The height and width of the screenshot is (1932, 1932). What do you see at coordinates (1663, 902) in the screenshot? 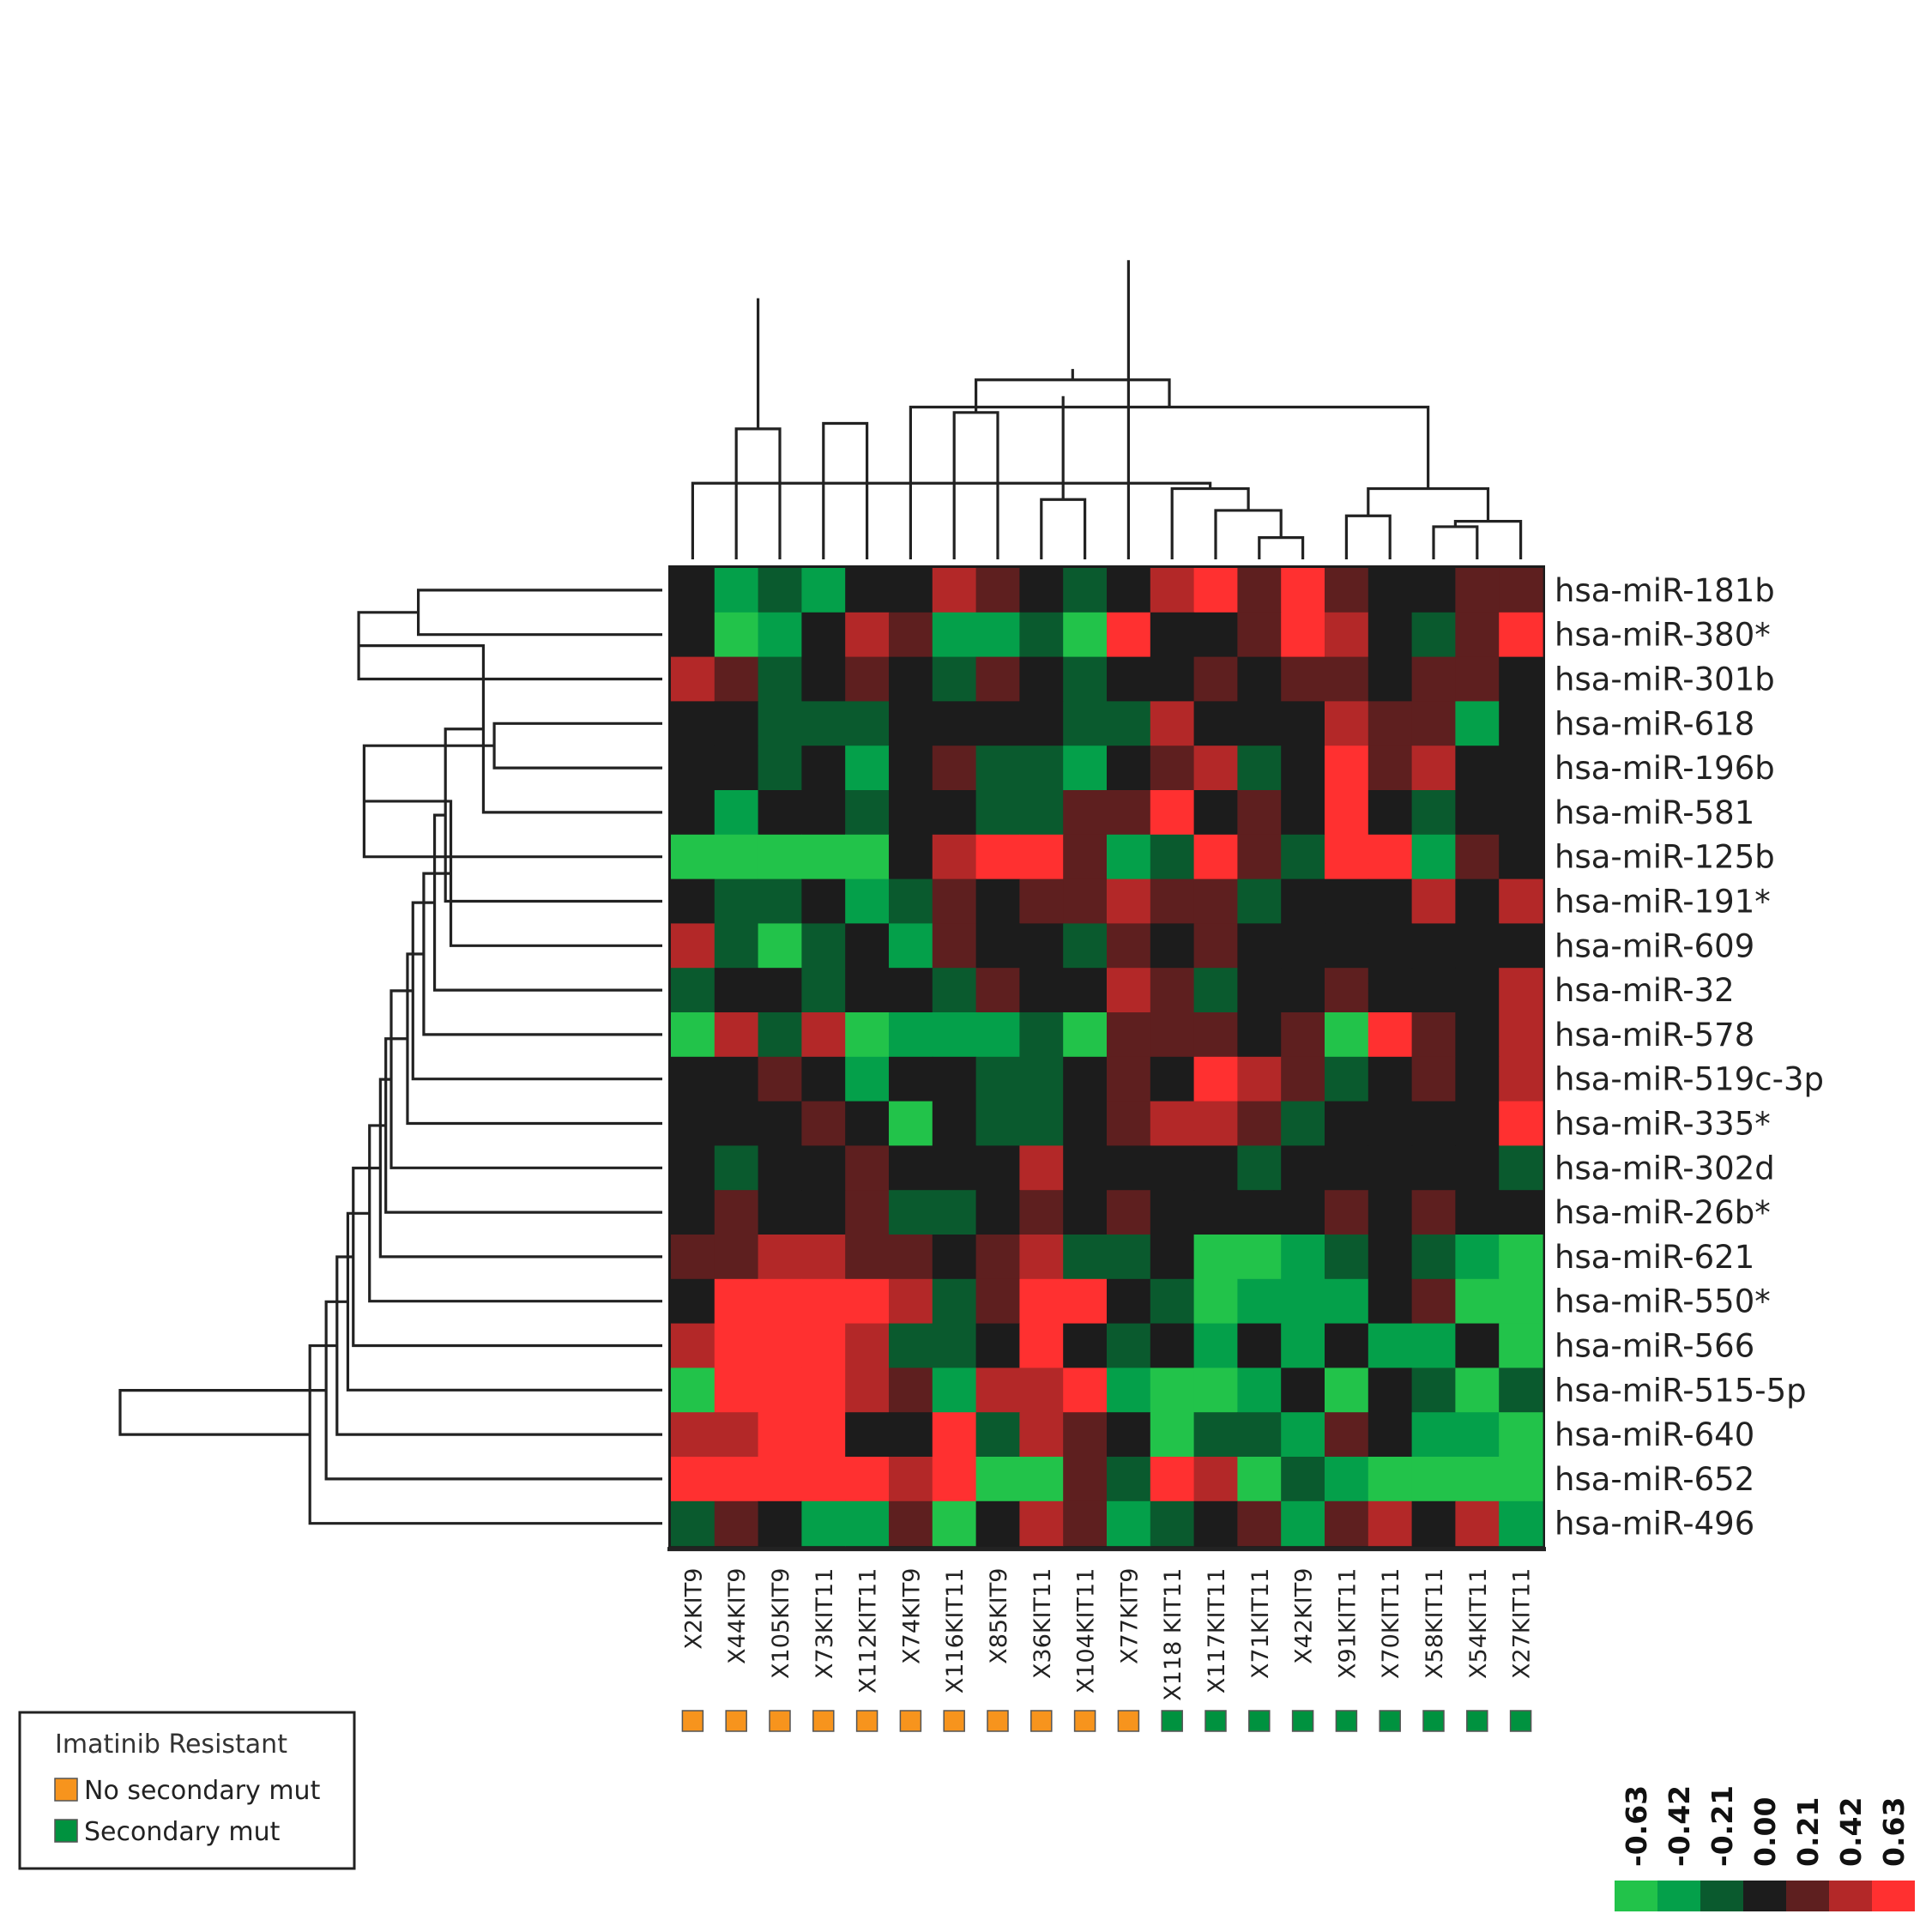
I see `row-label: hsa-miR-191*` at bounding box center [1663, 902].